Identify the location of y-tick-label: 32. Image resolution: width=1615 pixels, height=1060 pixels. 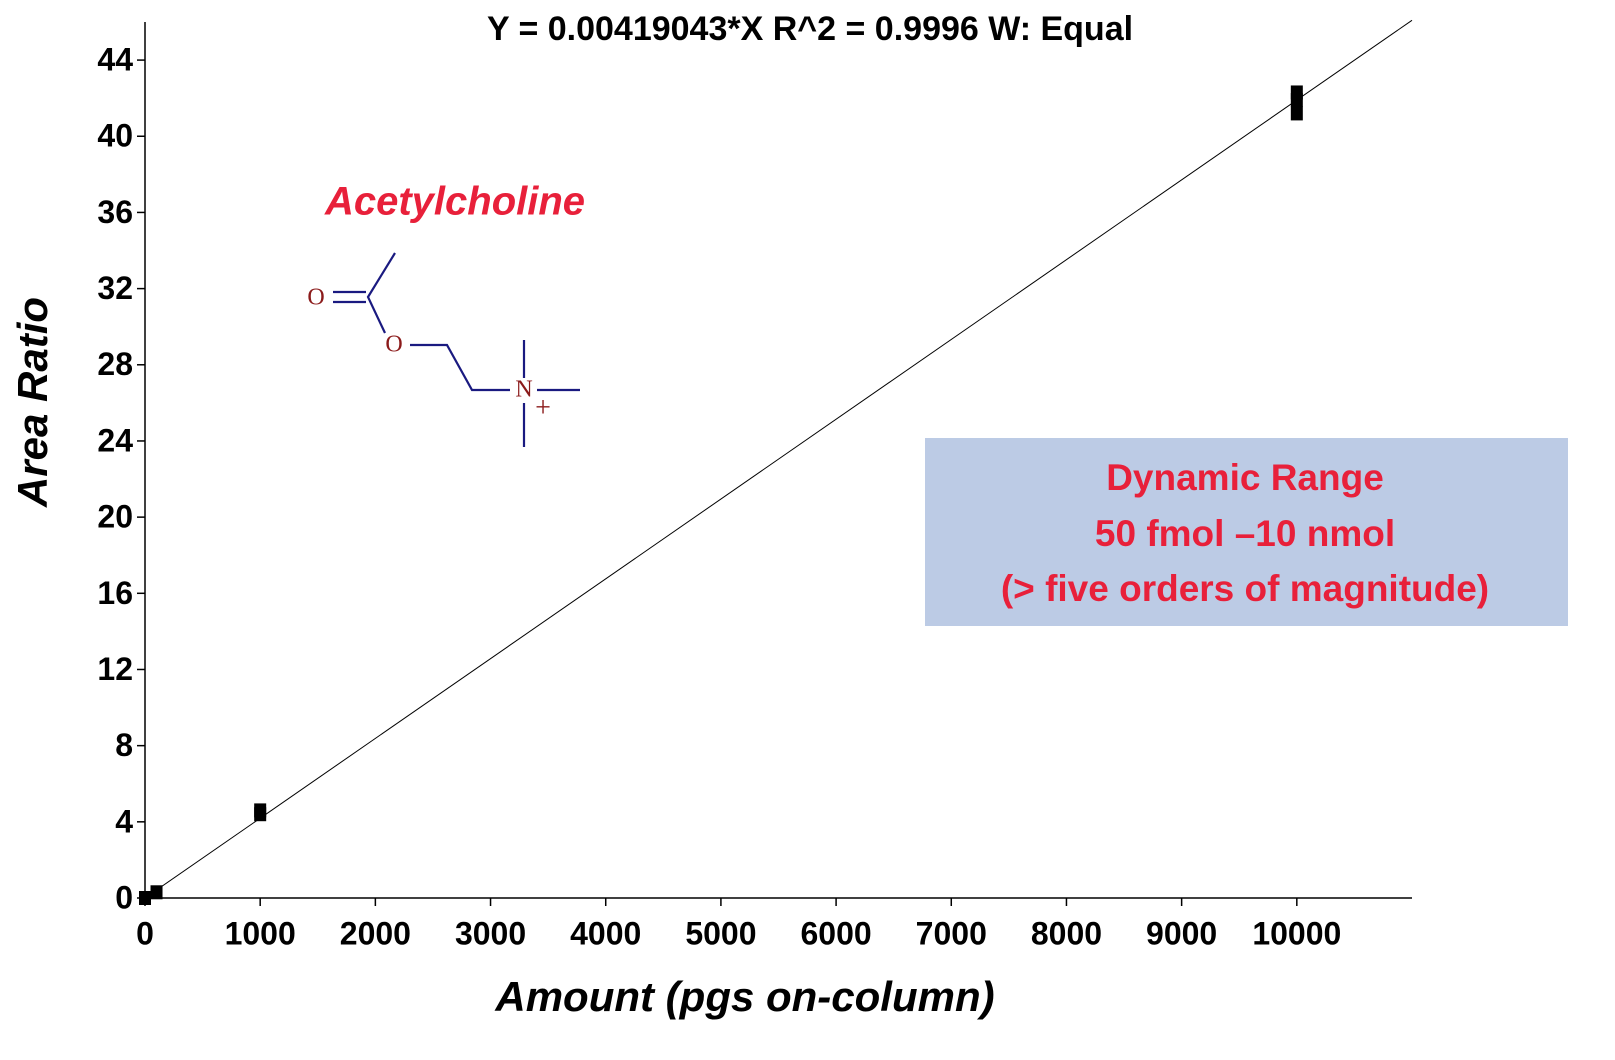
(115, 288).